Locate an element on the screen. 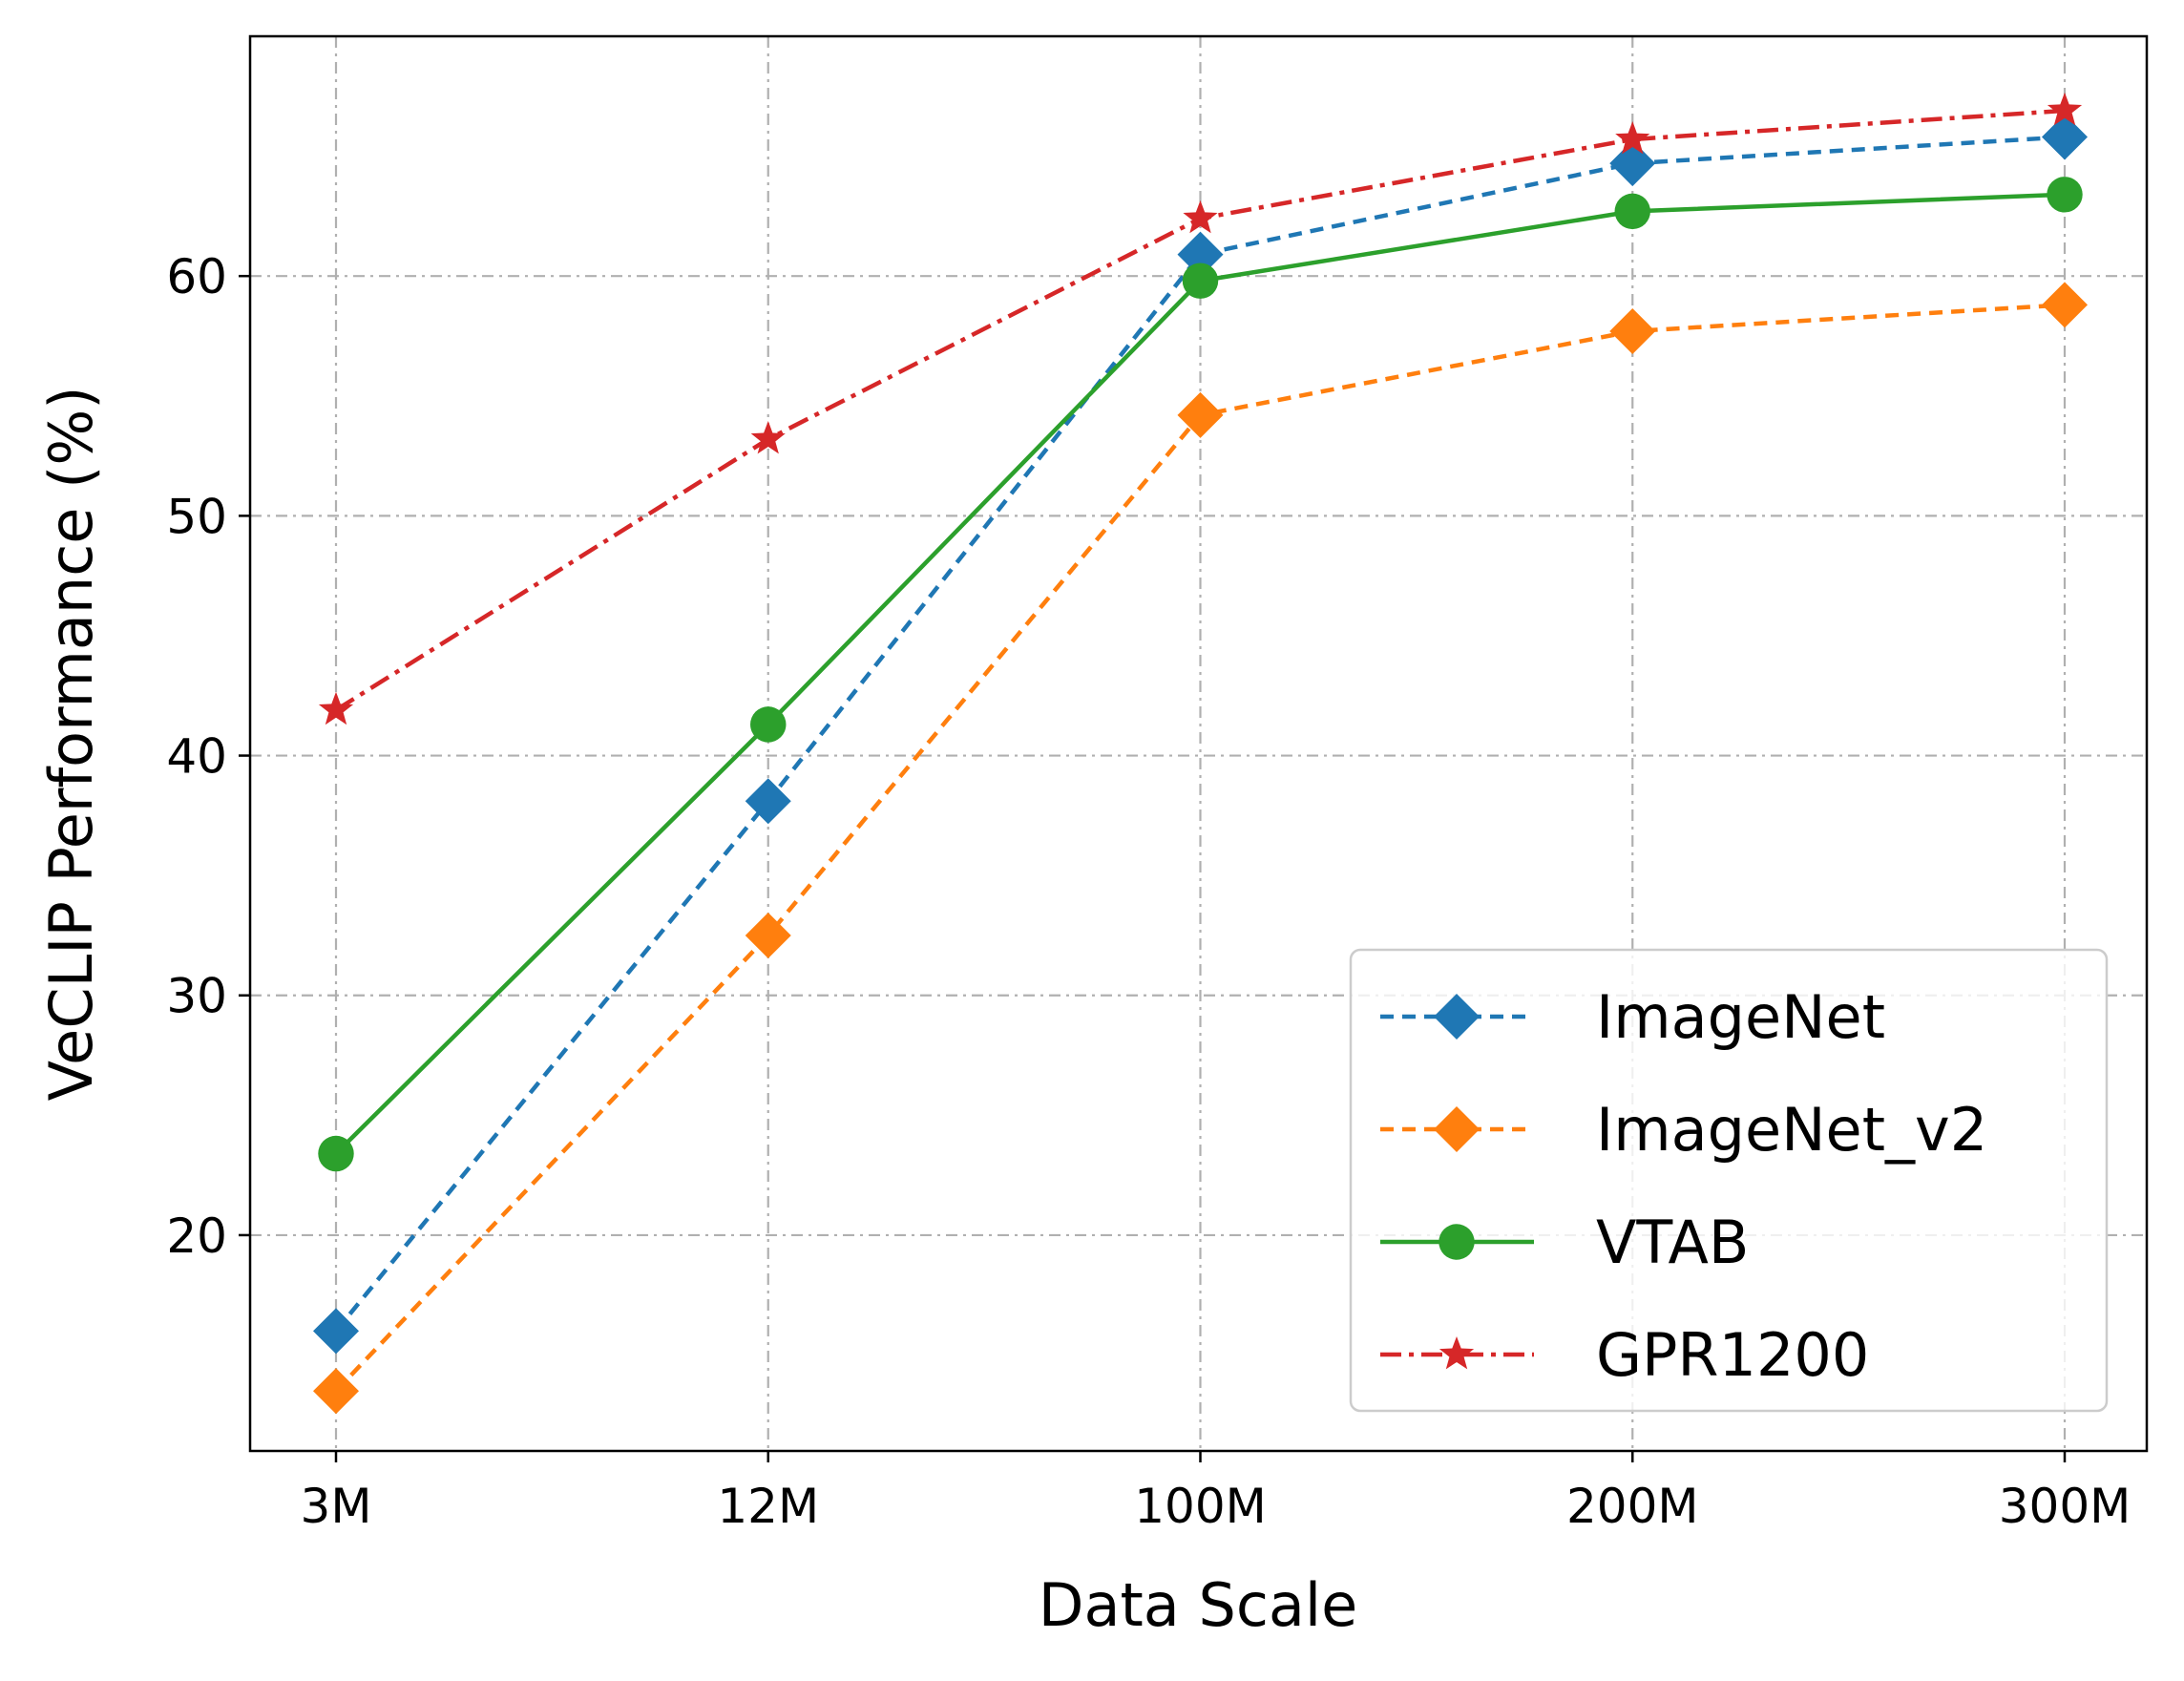 This screenshot has width=2184, height=1681. legend-label: ImageNet is located at coordinates (1741, 1017).